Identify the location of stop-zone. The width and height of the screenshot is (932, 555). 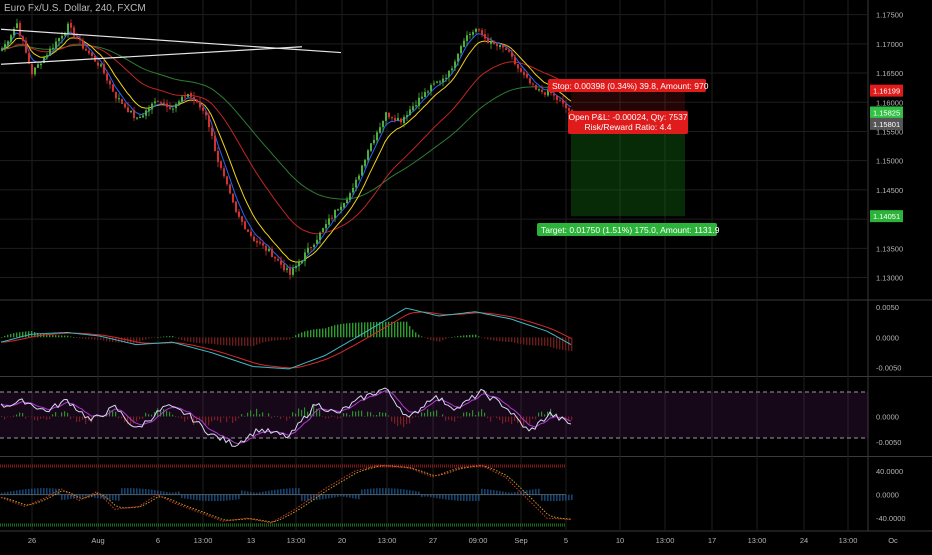
(628, 102).